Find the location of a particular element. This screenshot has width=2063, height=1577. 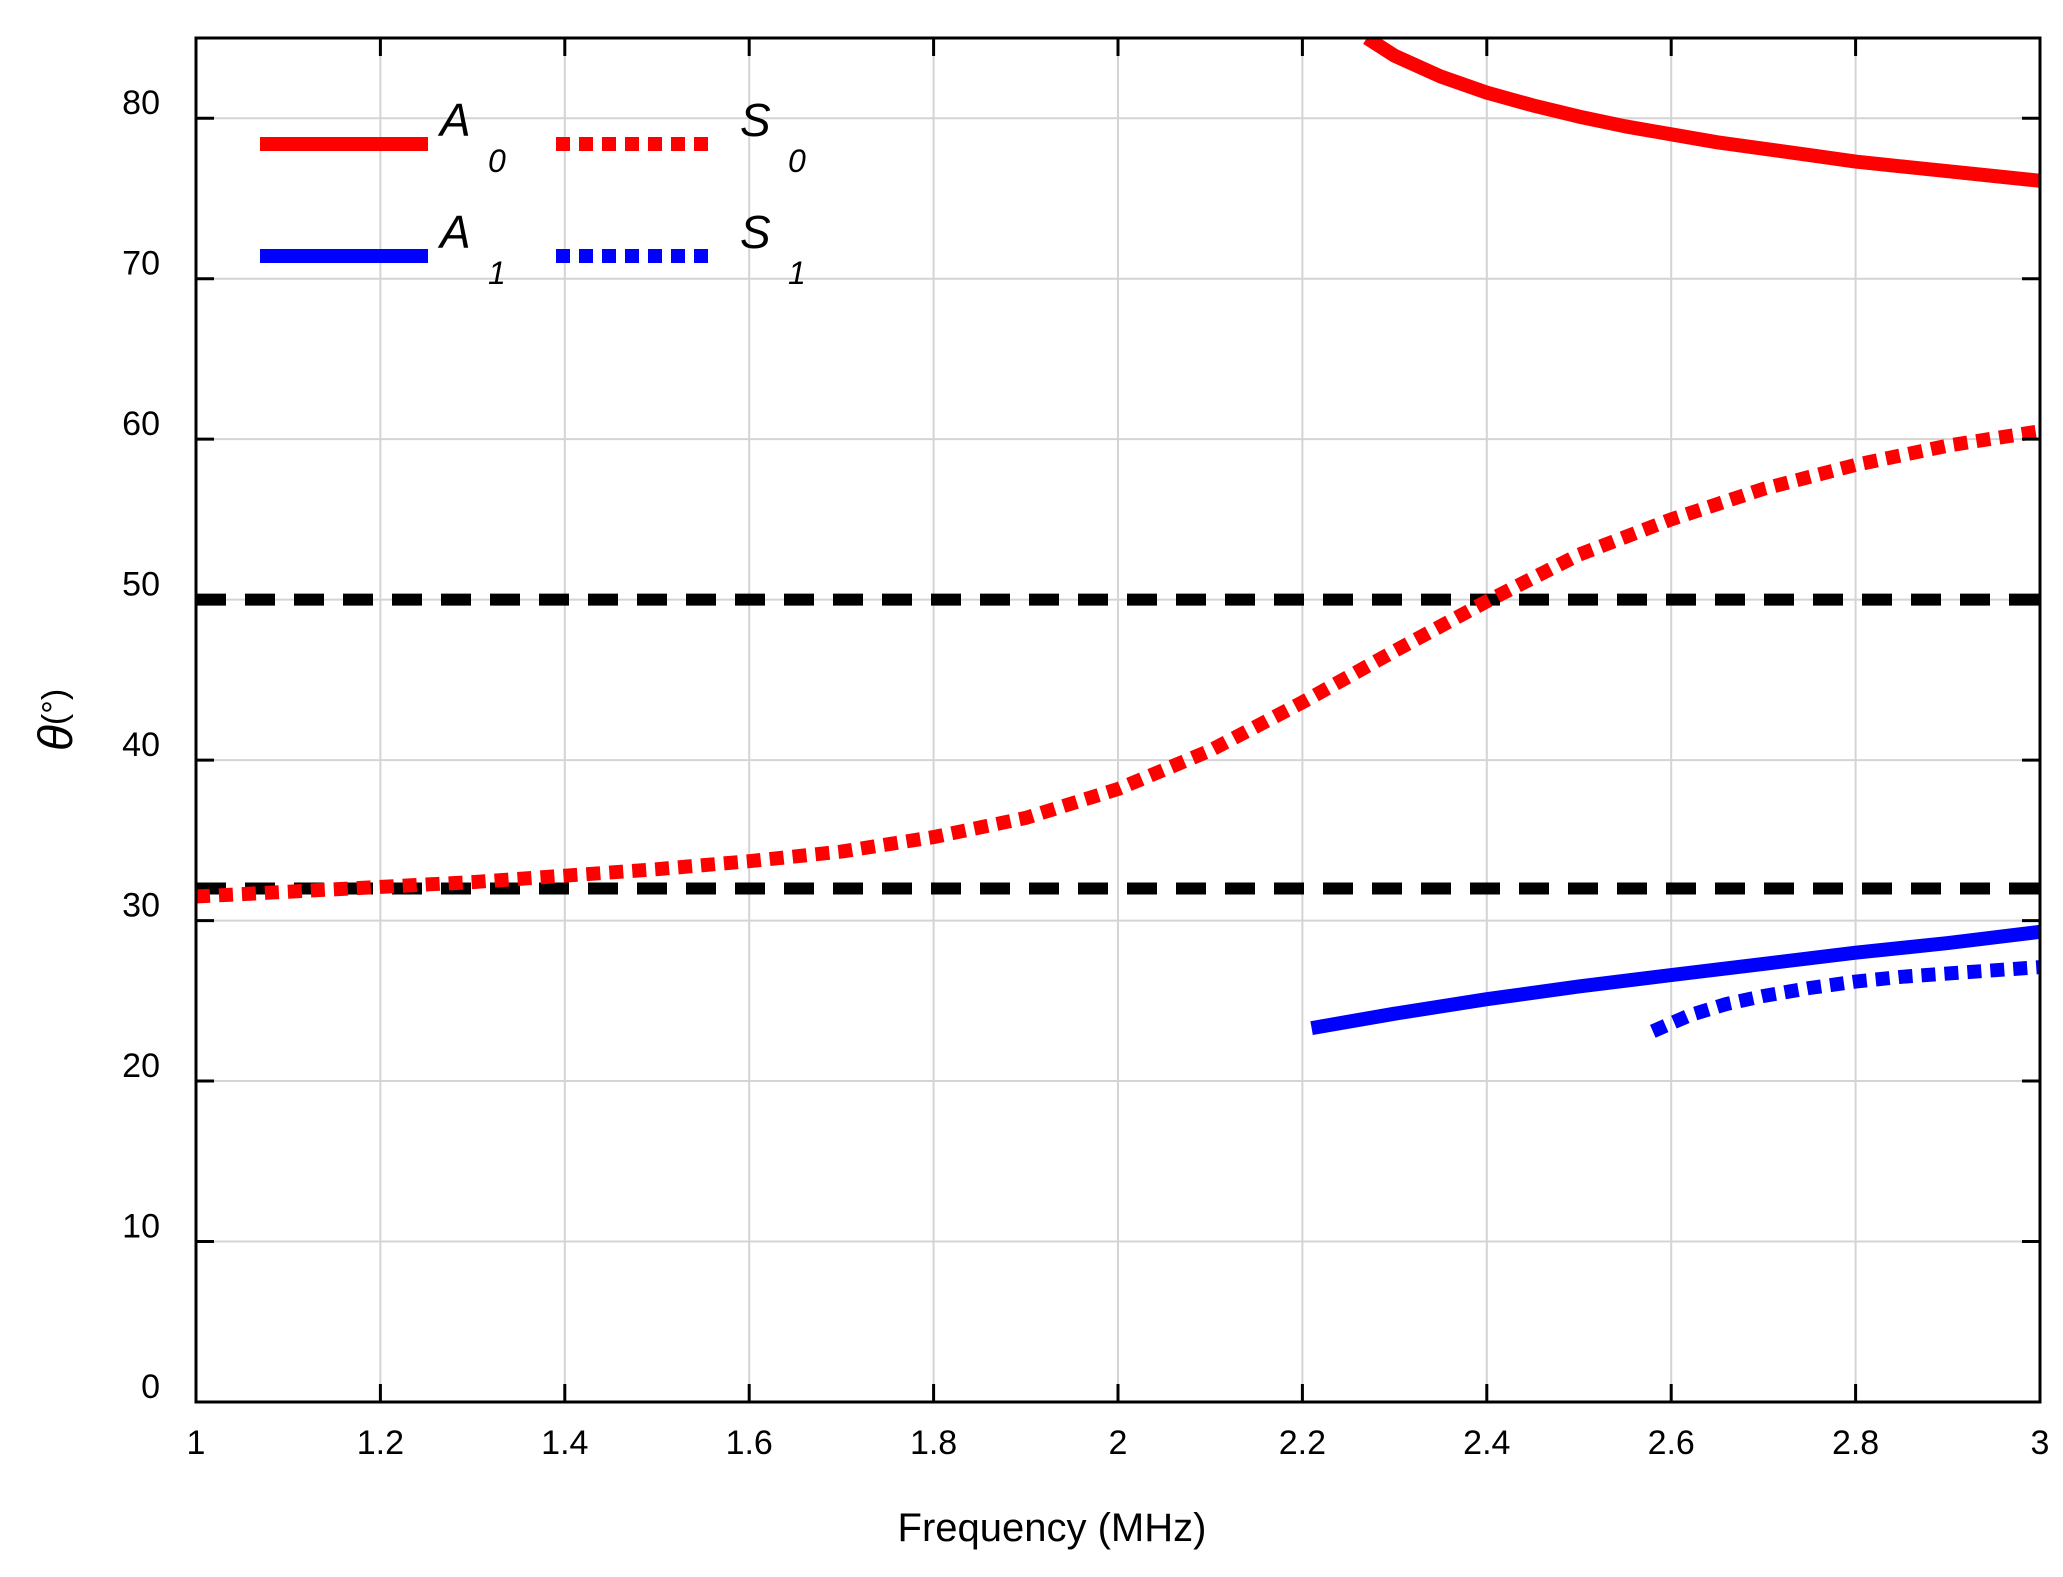

x-tick-label: 3 is located at coordinates (2040, 1443).